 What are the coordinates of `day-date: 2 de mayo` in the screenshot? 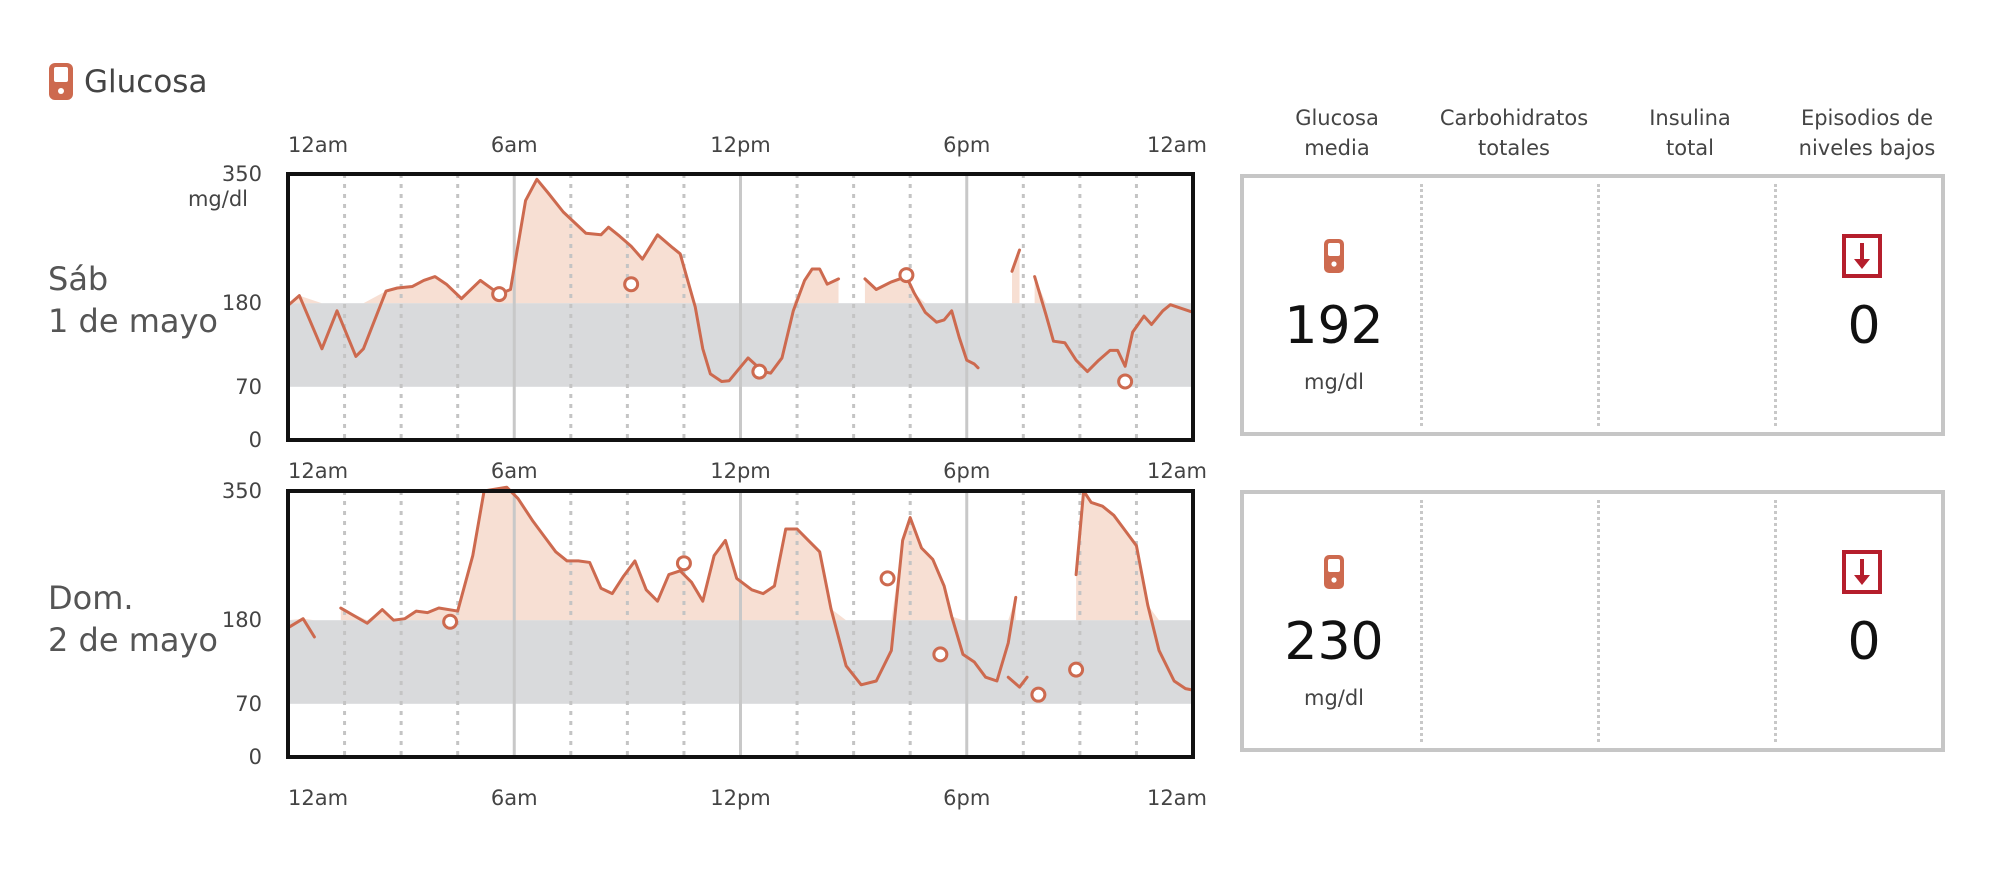 It's located at (133, 640).